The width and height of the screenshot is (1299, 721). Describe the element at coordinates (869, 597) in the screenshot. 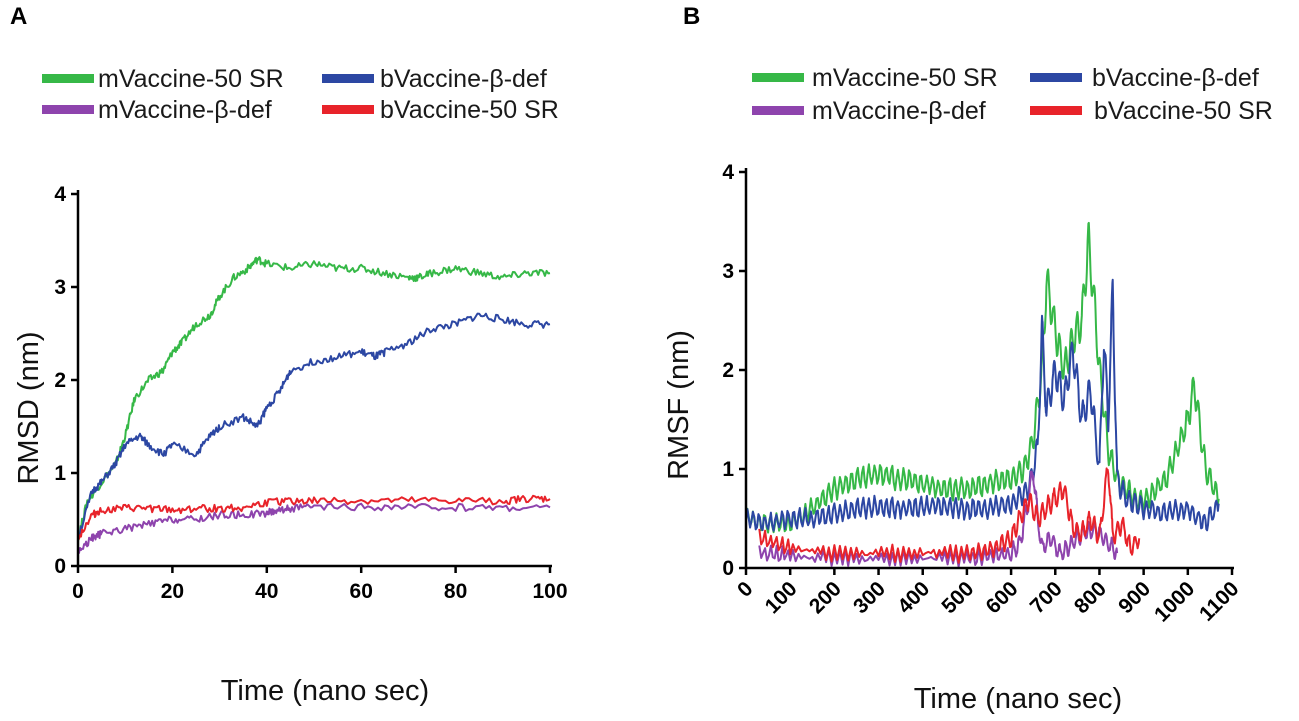

I see `x-tick-label: 300` at that location.